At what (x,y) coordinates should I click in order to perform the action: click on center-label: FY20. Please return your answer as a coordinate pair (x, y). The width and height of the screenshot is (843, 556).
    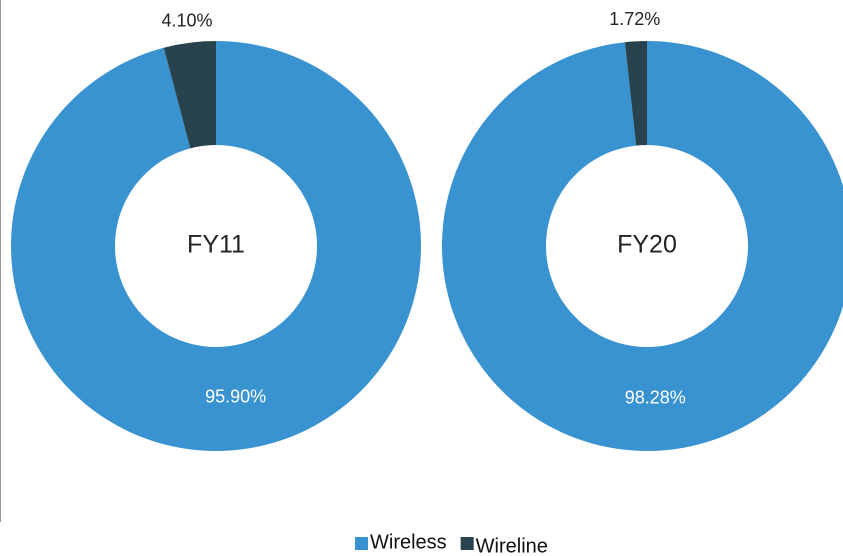
    Looking at the image, I should click on (647, 245).